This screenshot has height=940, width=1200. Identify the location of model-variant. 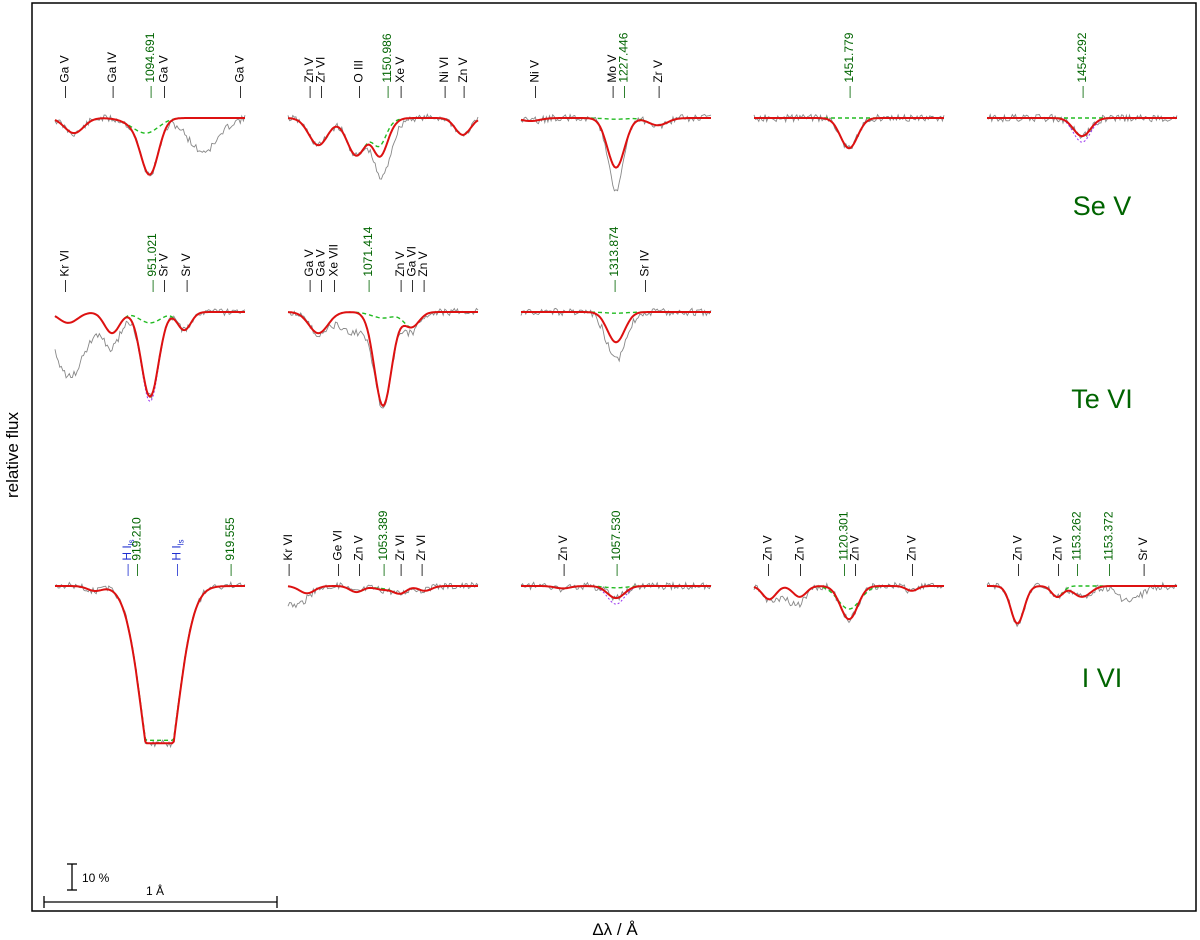
(149, 357).